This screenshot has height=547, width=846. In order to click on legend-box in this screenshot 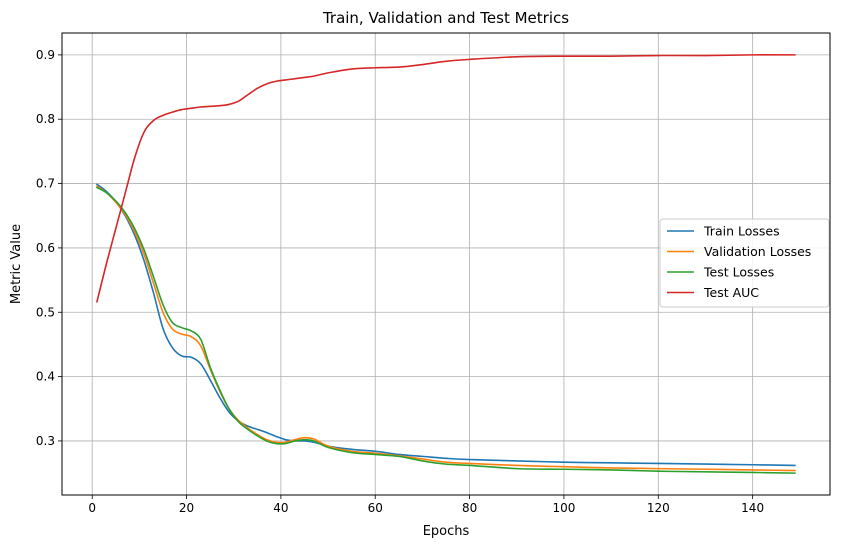, I will do `click(744, 263)`.